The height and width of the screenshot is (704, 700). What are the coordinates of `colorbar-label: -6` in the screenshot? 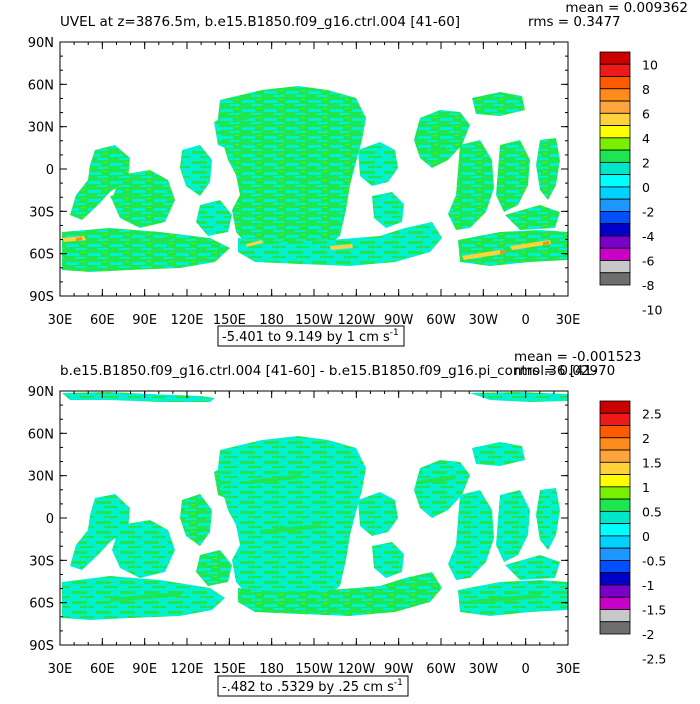 It's located at (648, 260).